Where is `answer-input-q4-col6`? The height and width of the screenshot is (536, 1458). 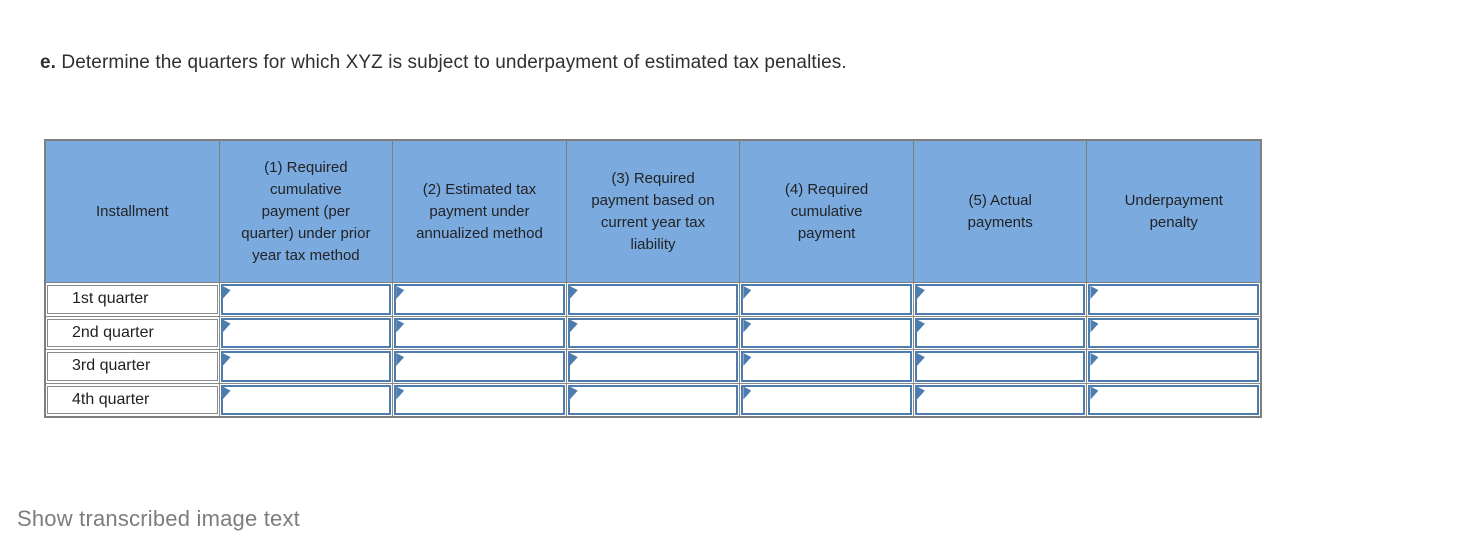 answer-input-q4-col6 is located at coordinates (1174, 399).